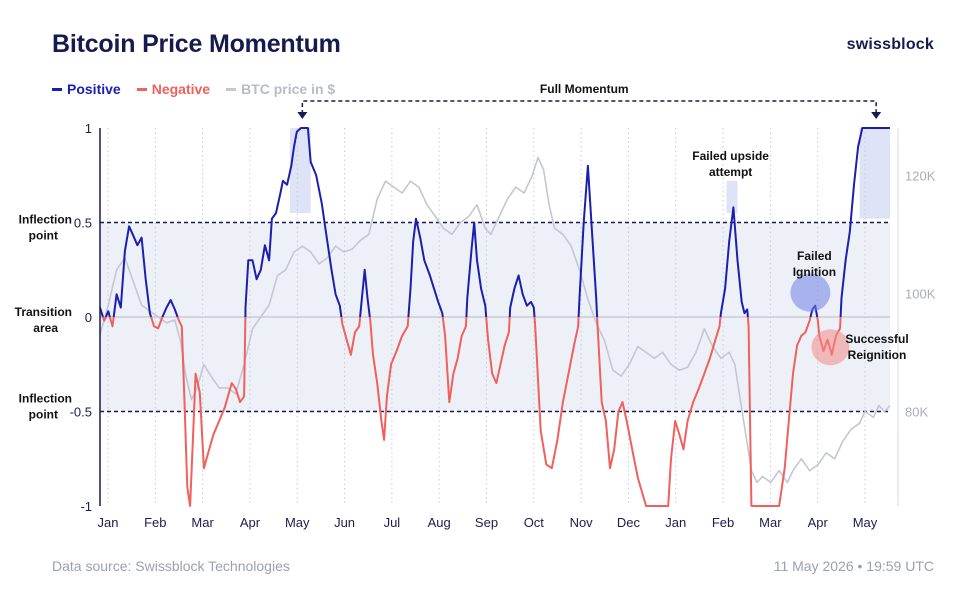 This screenshot has width=978, height=609. I want to click on y-left-tick-label: -1, so click(86, 506).